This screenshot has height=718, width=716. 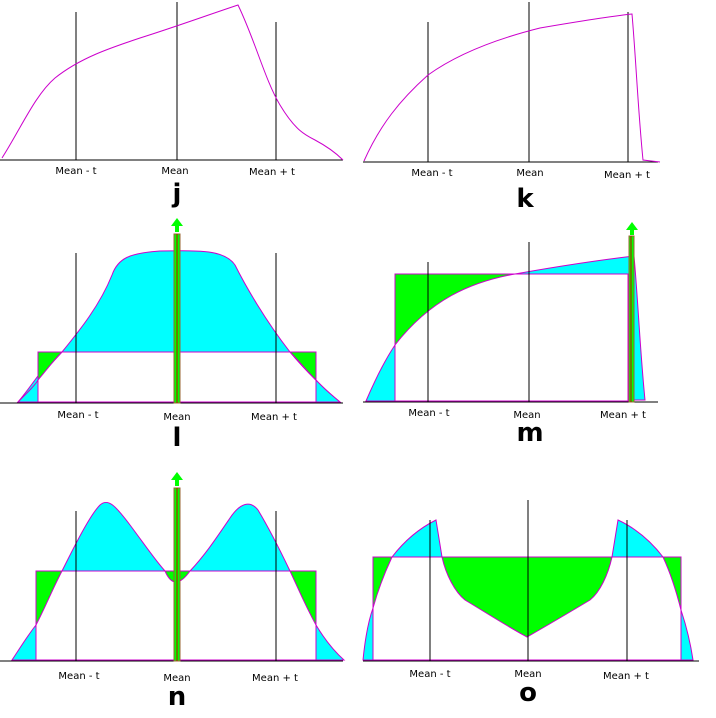 I want to click on panel-j-tick-mean-minus-t: Mean - t, so click(x=75, y=171).